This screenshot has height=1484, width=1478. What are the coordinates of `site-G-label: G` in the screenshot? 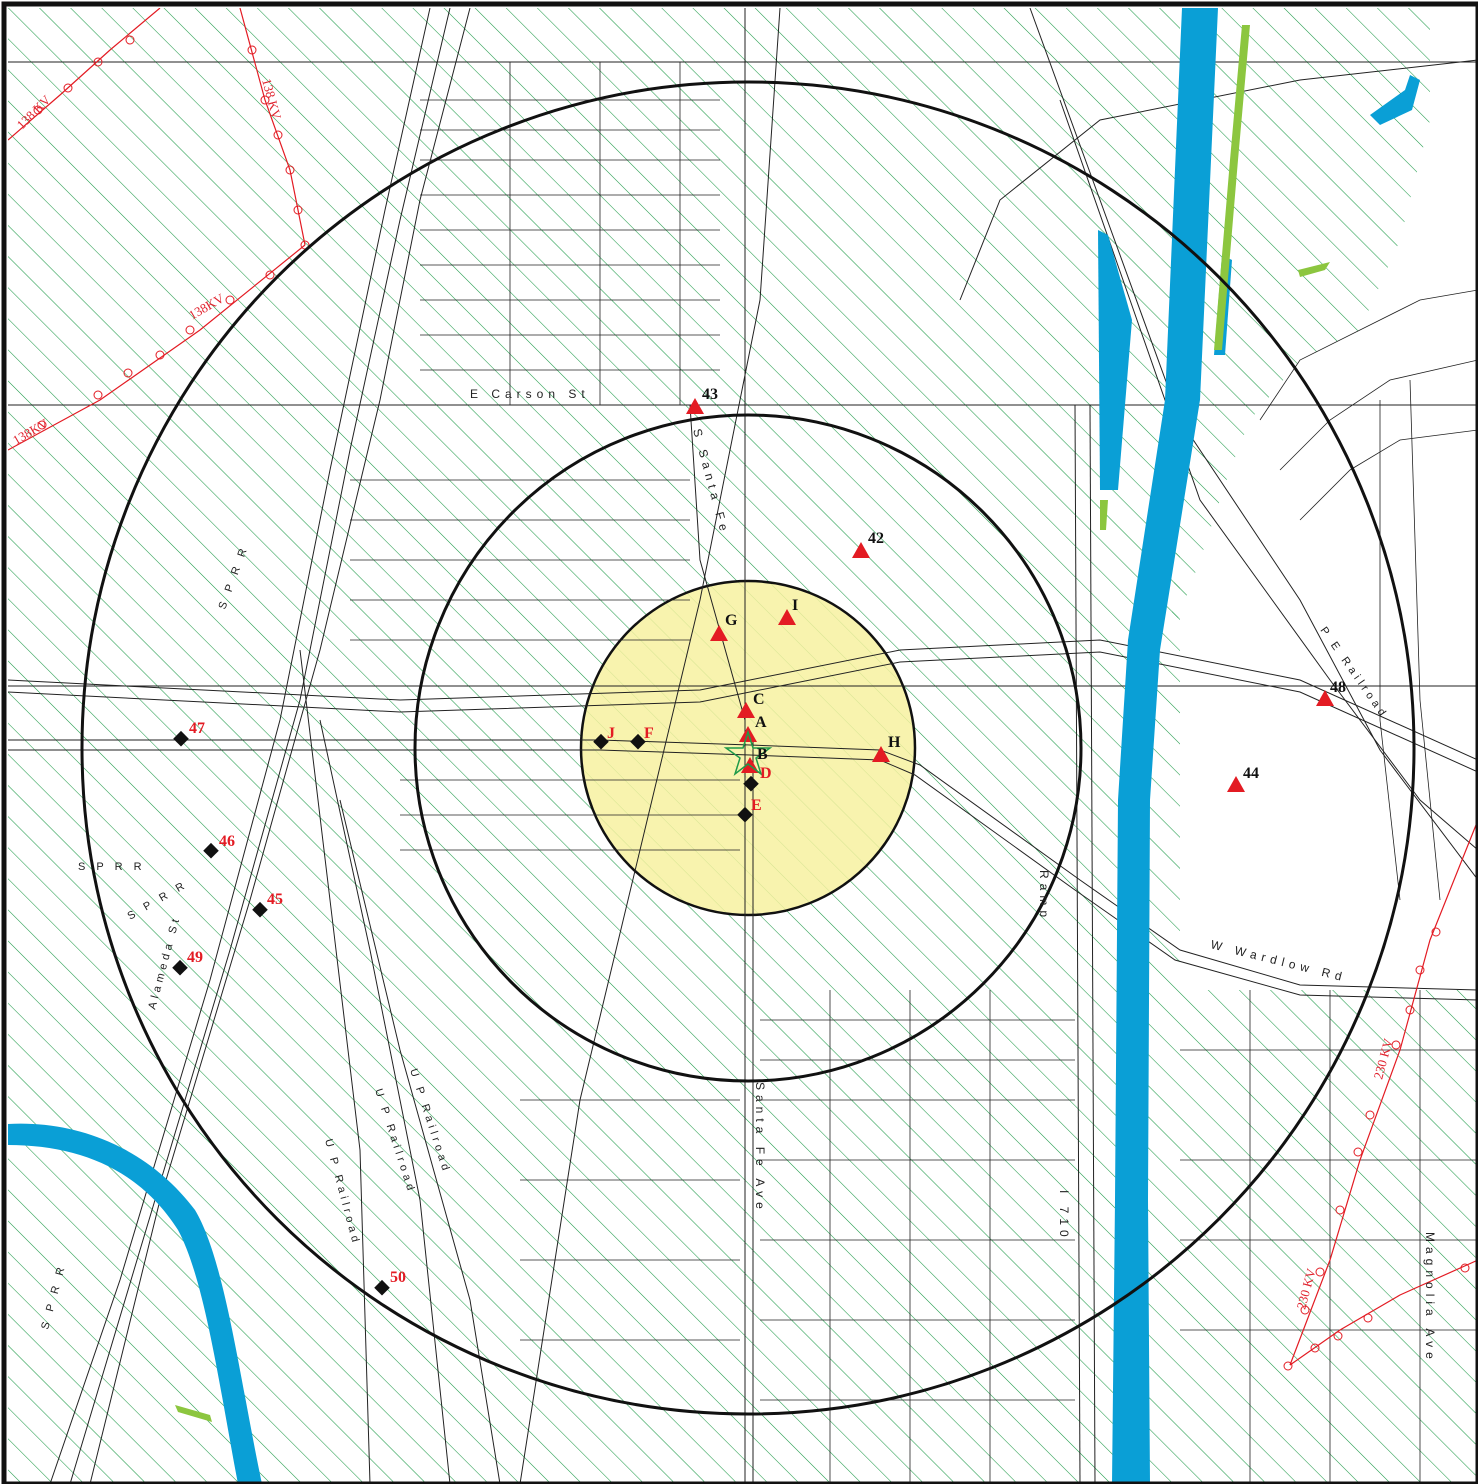 It's located at (731, 620).